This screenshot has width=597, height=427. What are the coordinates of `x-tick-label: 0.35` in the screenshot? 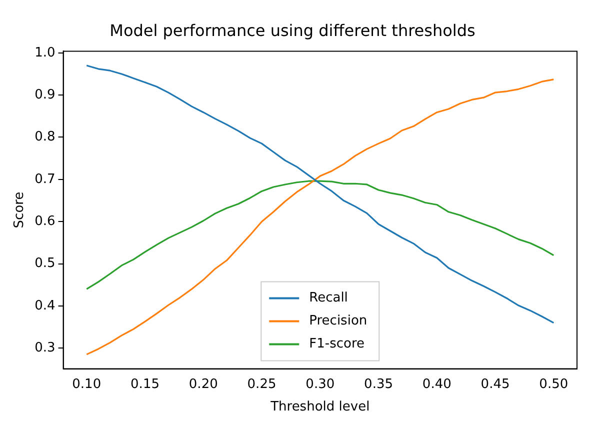 It's located at (378, 384).